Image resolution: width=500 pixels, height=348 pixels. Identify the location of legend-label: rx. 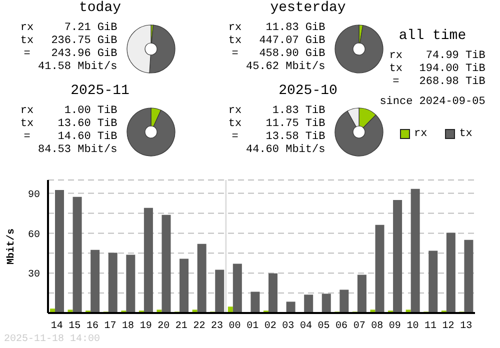
(421, 134).